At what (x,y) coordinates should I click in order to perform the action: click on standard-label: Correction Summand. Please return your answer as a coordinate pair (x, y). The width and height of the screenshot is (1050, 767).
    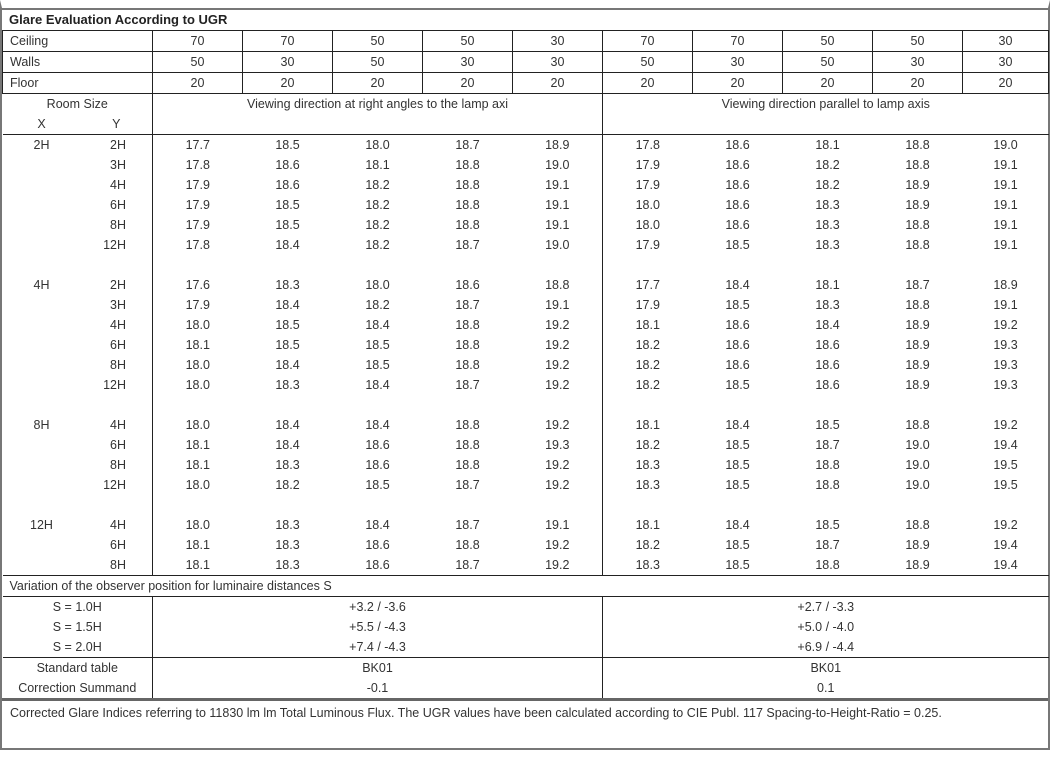
    Looking at the image, I should click on (77, 688).